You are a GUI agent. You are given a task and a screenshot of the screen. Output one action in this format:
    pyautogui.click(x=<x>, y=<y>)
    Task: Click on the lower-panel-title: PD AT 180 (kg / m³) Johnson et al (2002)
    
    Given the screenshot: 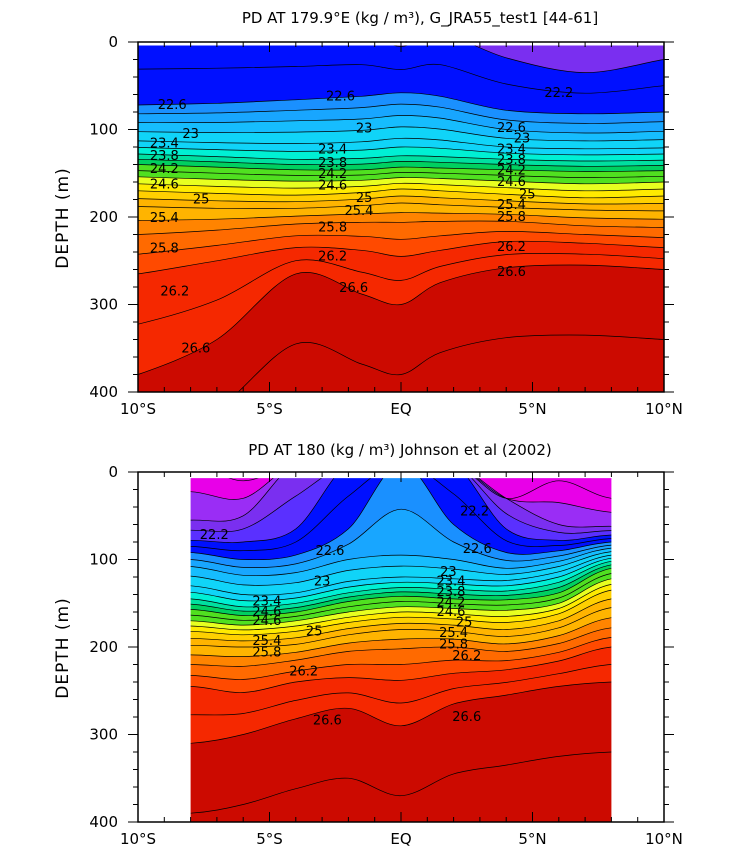 What is the action you would take?
    pyautogui.click(x=399, y=450)
    